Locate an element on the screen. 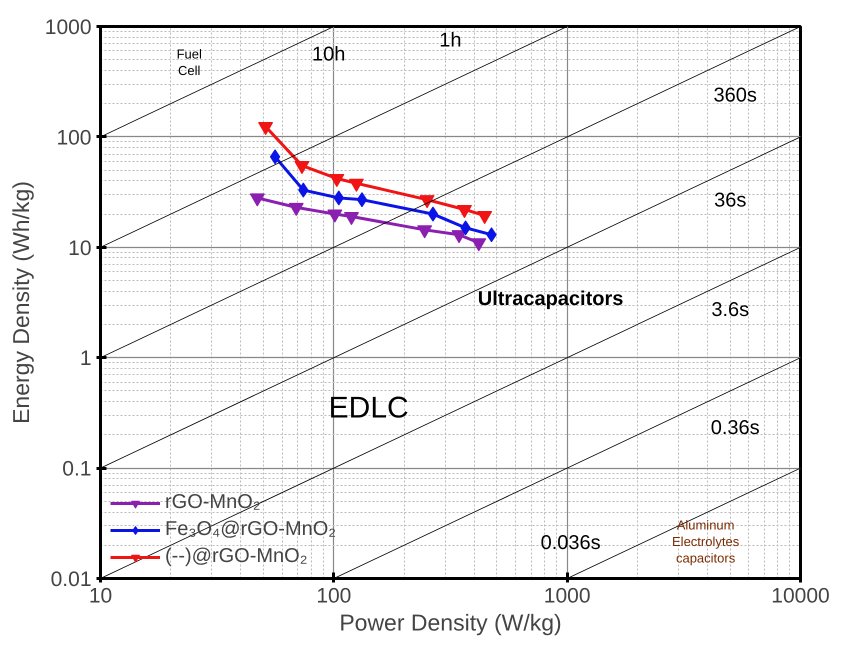 This screenshot has height=659, width=841. annotation: Fuel Cell is located at coordinates (189, 62).